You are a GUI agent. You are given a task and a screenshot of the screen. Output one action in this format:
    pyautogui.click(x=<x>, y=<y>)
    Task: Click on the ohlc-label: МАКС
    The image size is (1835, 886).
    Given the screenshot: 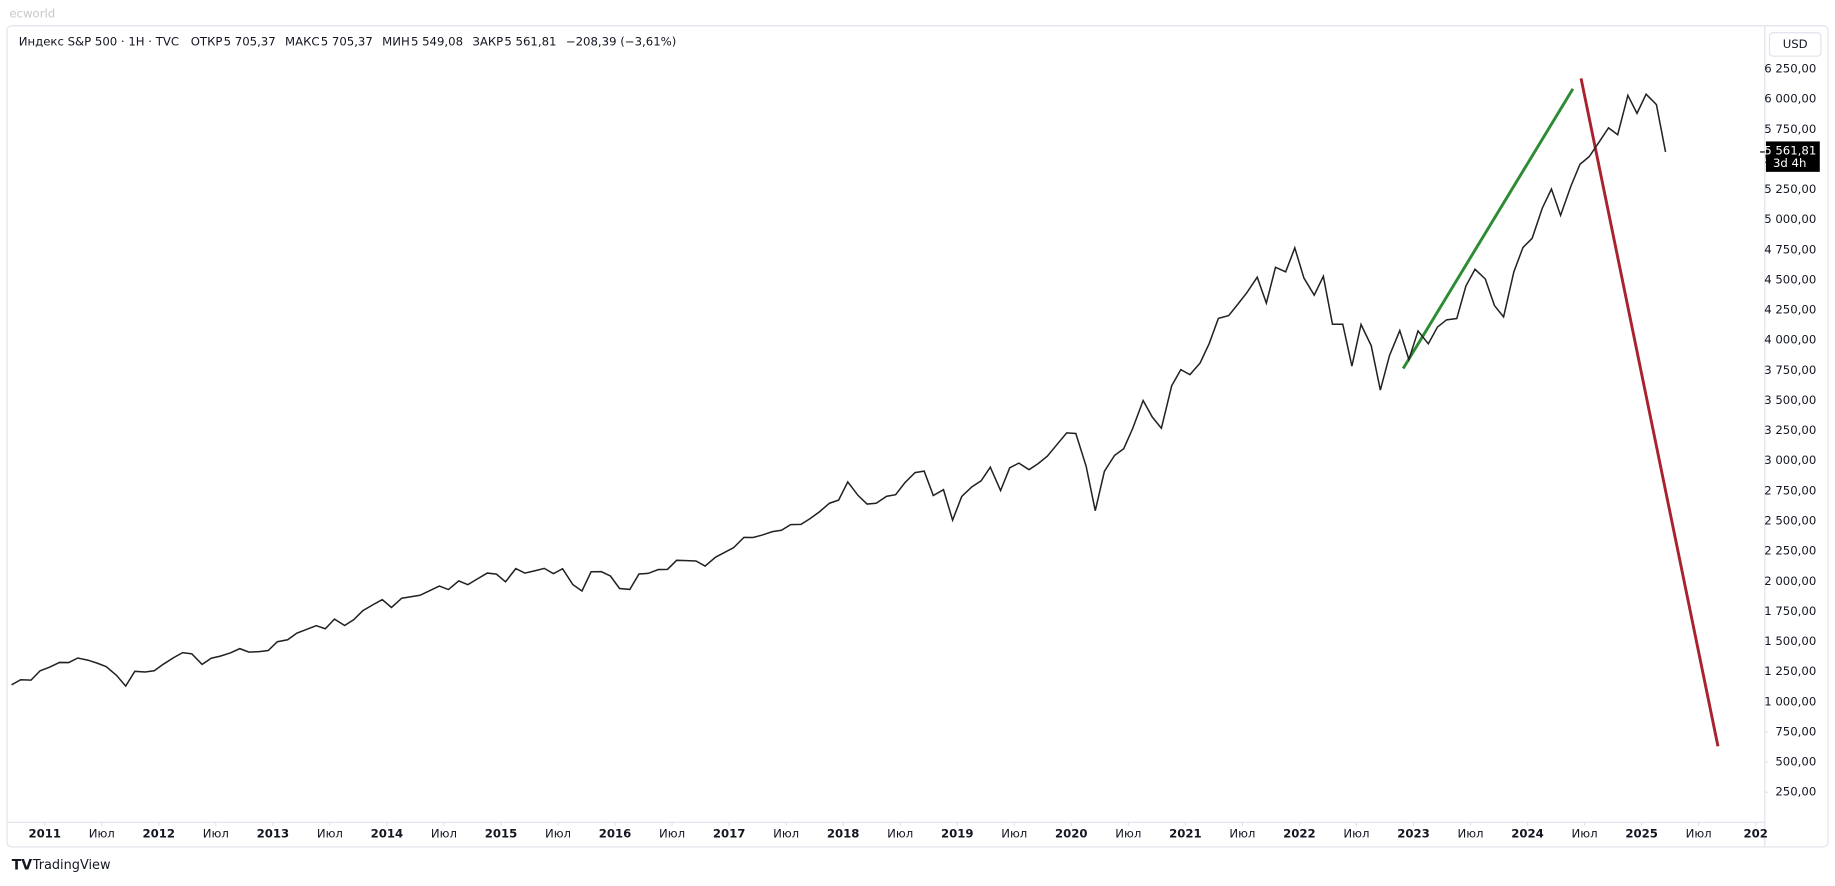 What is the action you would take?
    pyautogui.click(x=302, y=42)
    